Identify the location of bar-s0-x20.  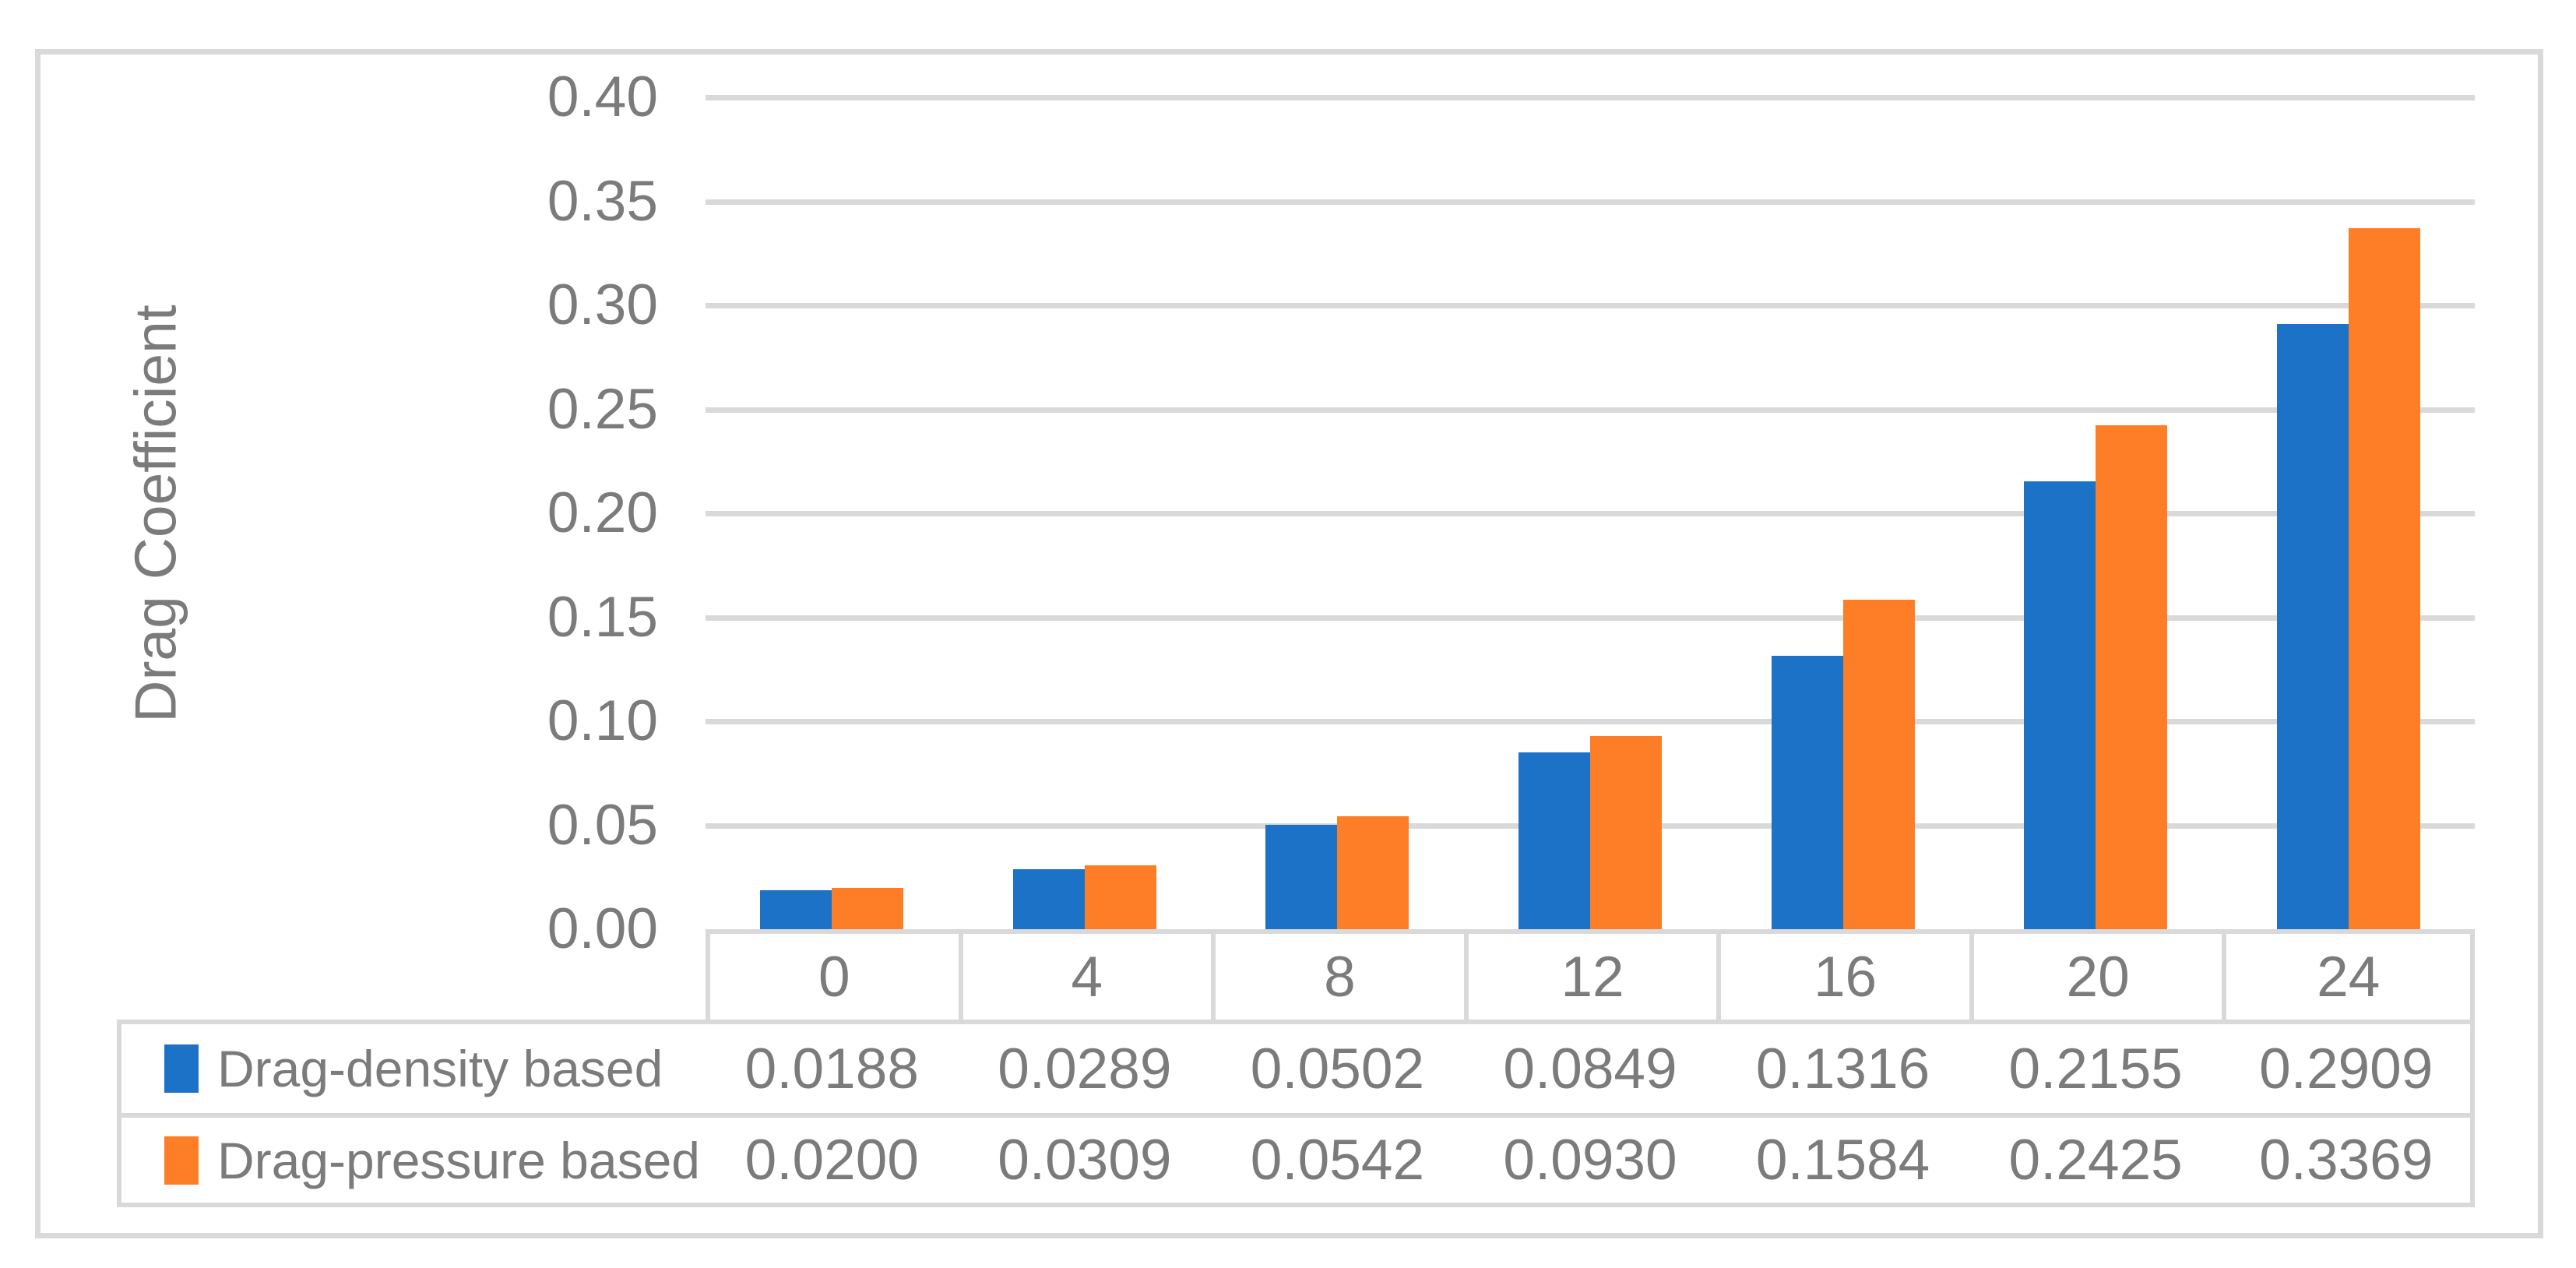
(2060, 705).